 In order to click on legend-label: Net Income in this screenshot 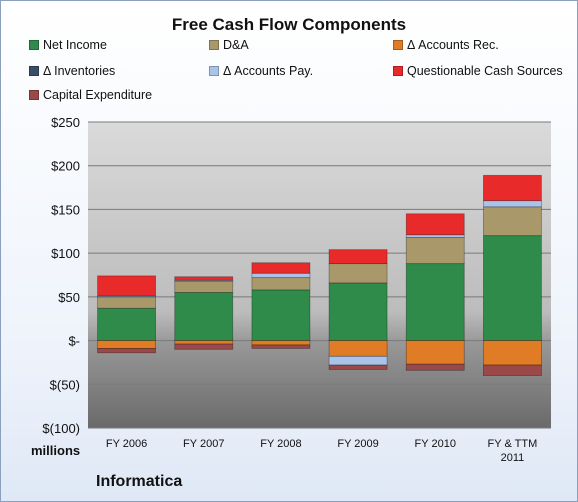, I will do `click(75, 45)`.